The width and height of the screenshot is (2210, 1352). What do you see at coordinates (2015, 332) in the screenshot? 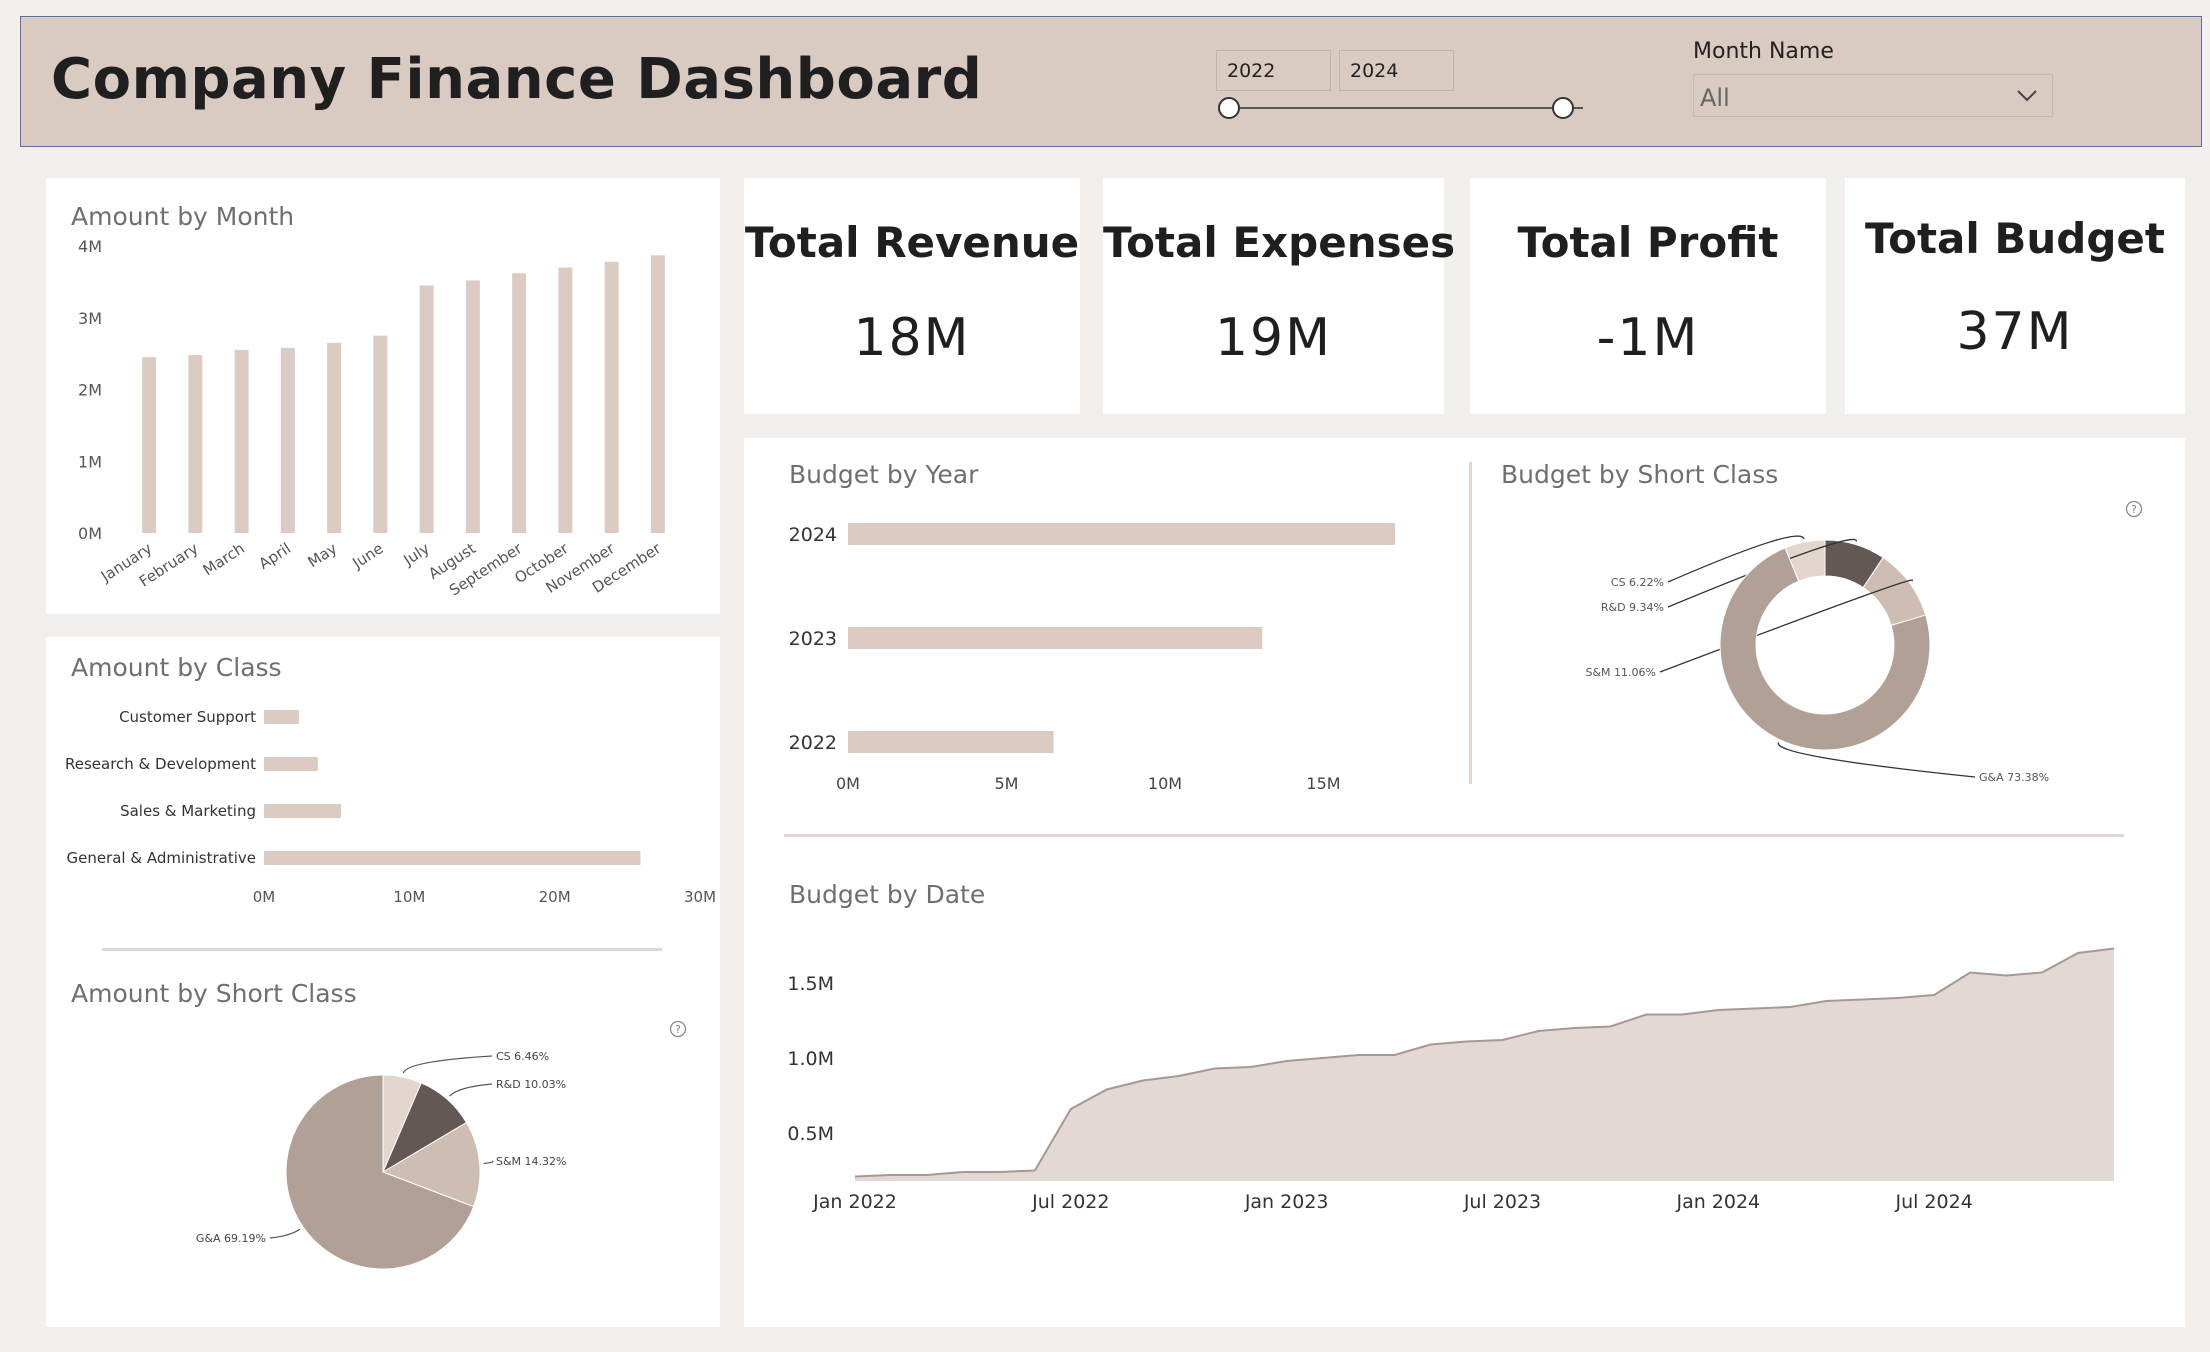
I see `kpi-value: 37M` at bounding box center [2015, 332].